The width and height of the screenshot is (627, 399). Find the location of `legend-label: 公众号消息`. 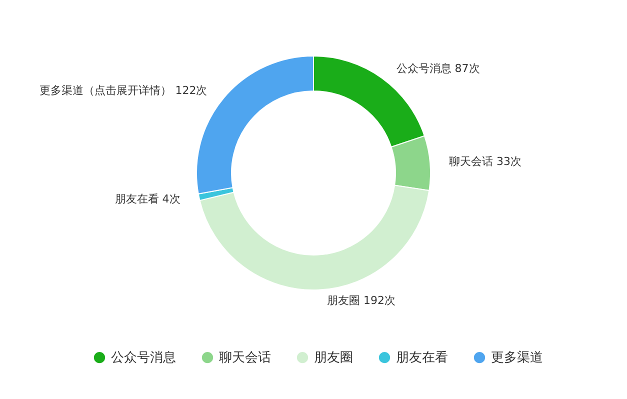

legend-label: 公众号消息 is located at coordinates (143, 358).